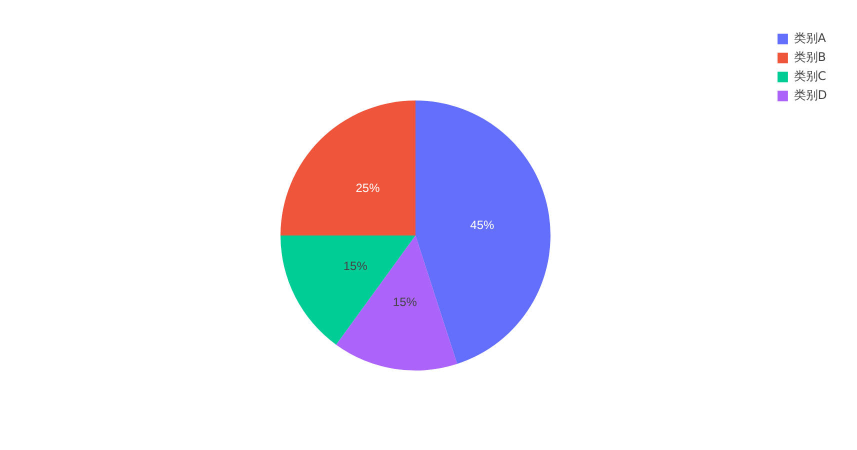 The height and width of the screenshot is (450, 857). I want to click on data-label: 45%, so click(482, 225).